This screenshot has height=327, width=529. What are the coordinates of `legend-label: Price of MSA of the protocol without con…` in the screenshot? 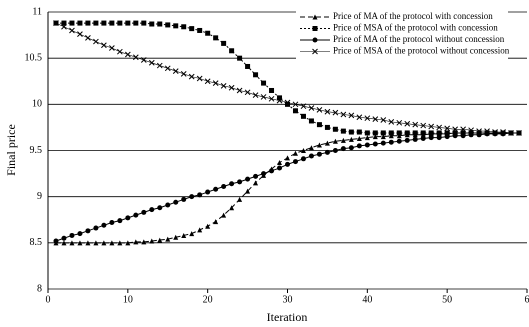 It's located at (421, 51).